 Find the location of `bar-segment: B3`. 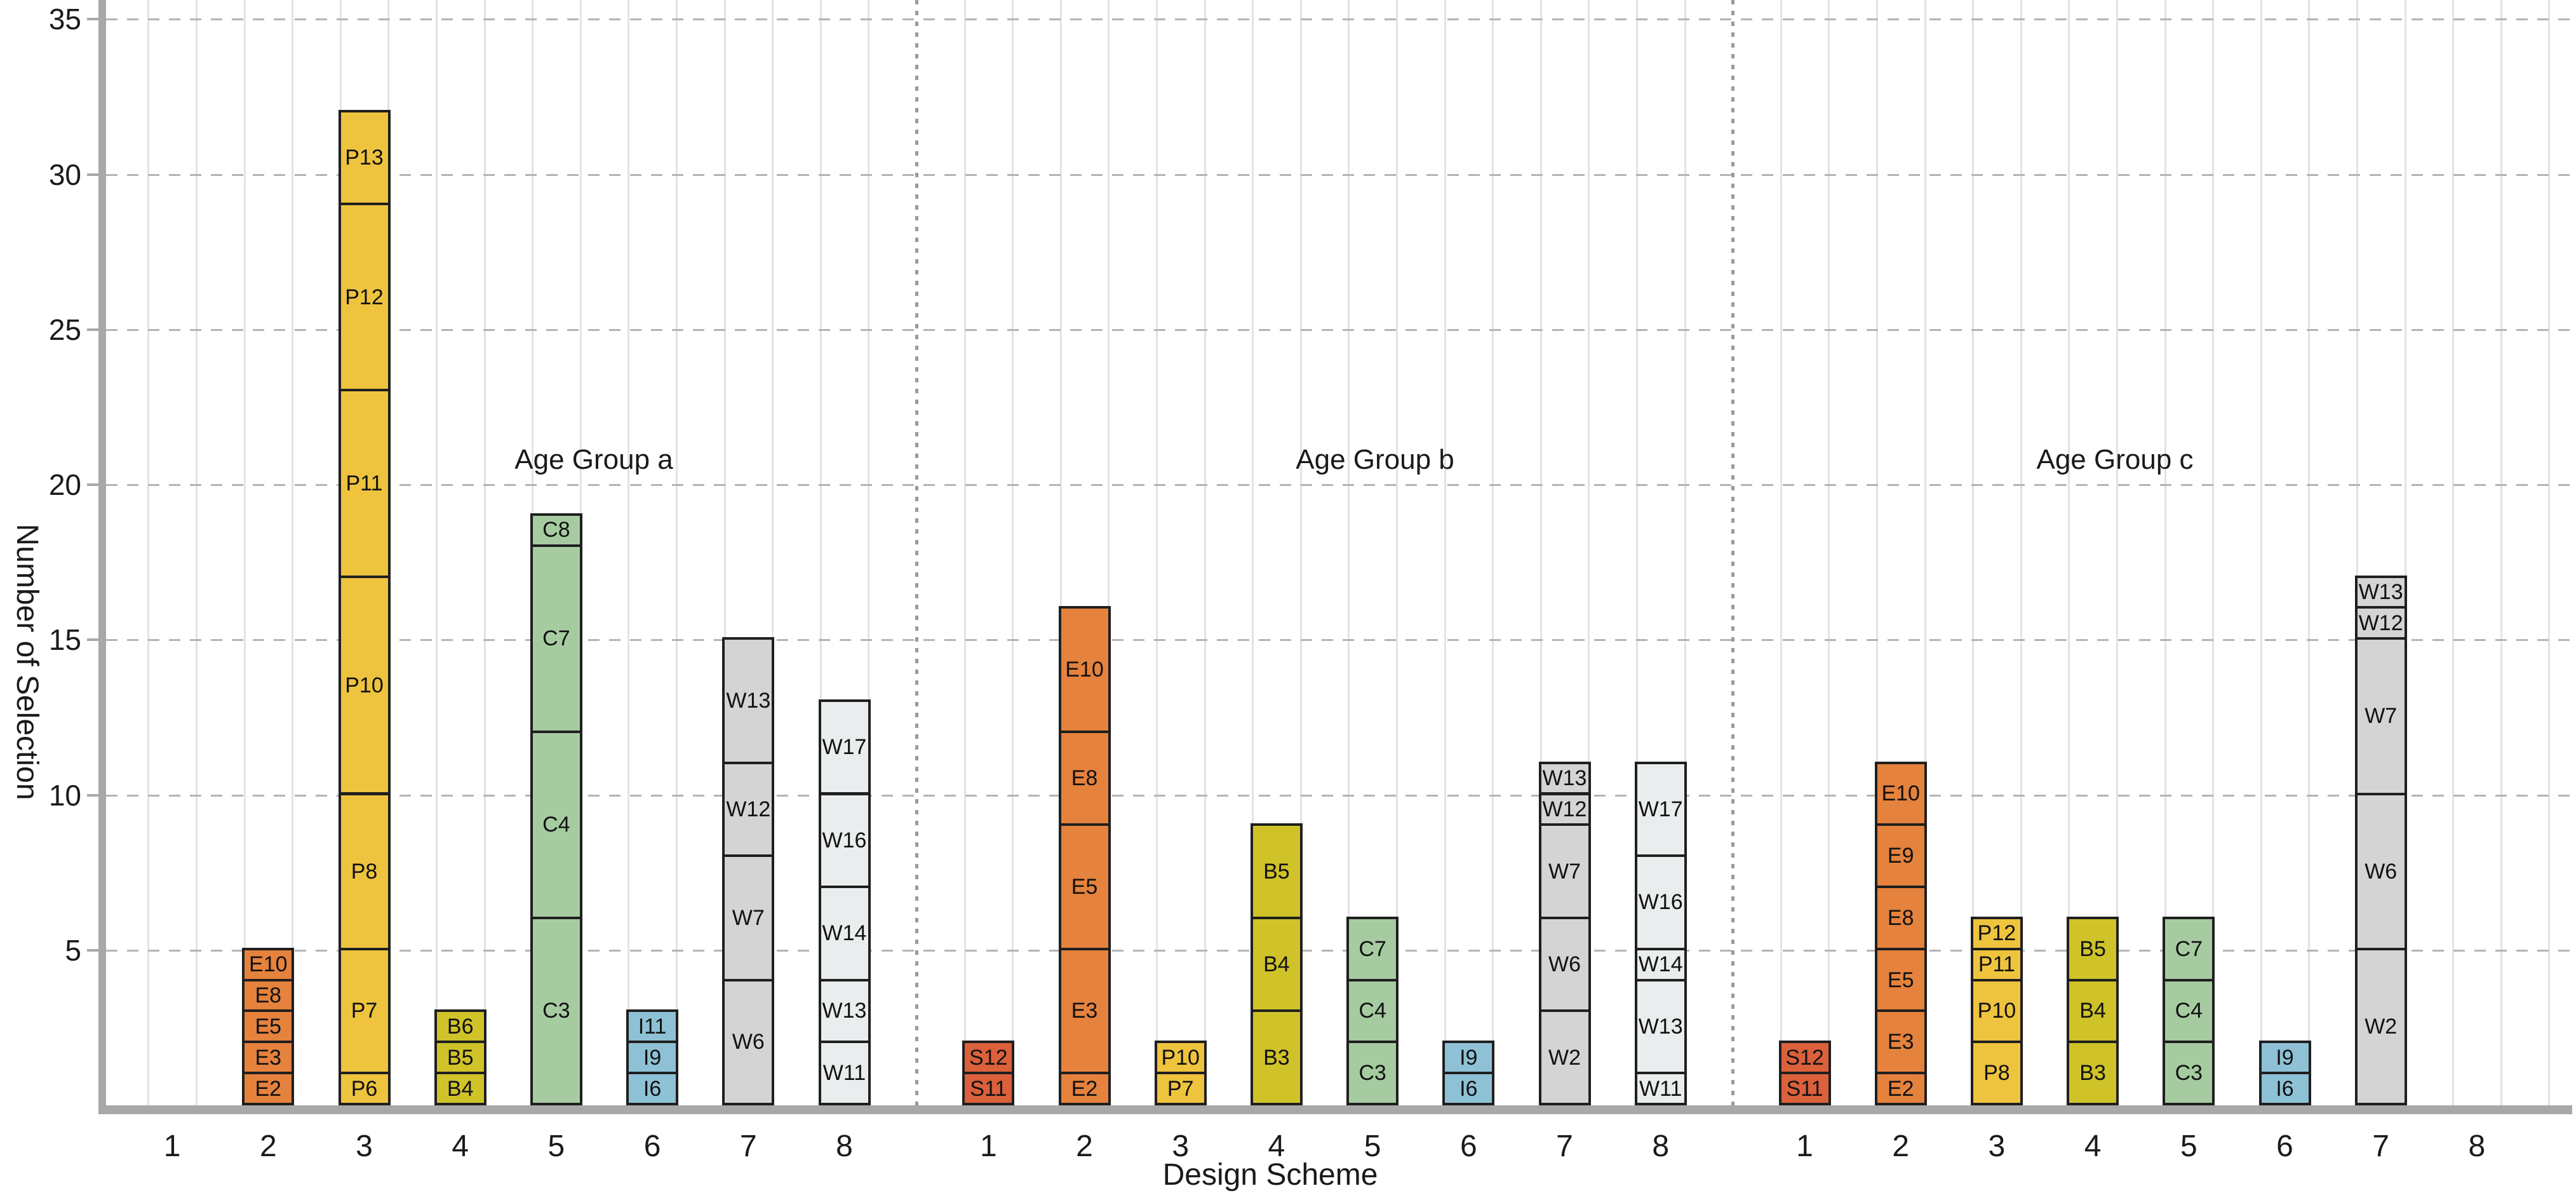

bar-segment: B3 is located at coordinates (1276, 1057).